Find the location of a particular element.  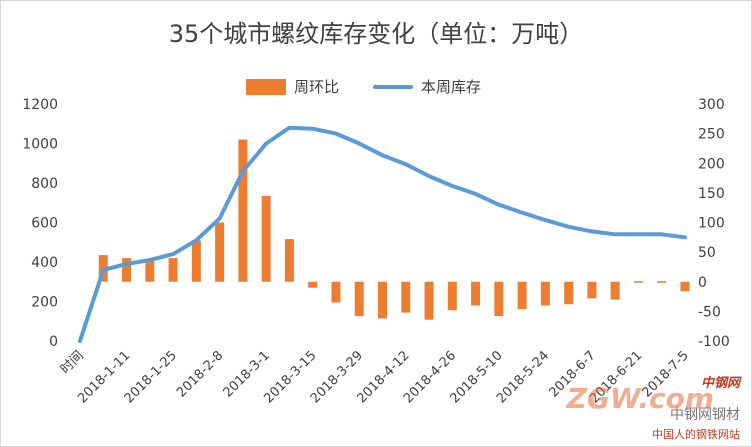

x-tick-label: 2018-2-8 is located at coordinates (200, 374).